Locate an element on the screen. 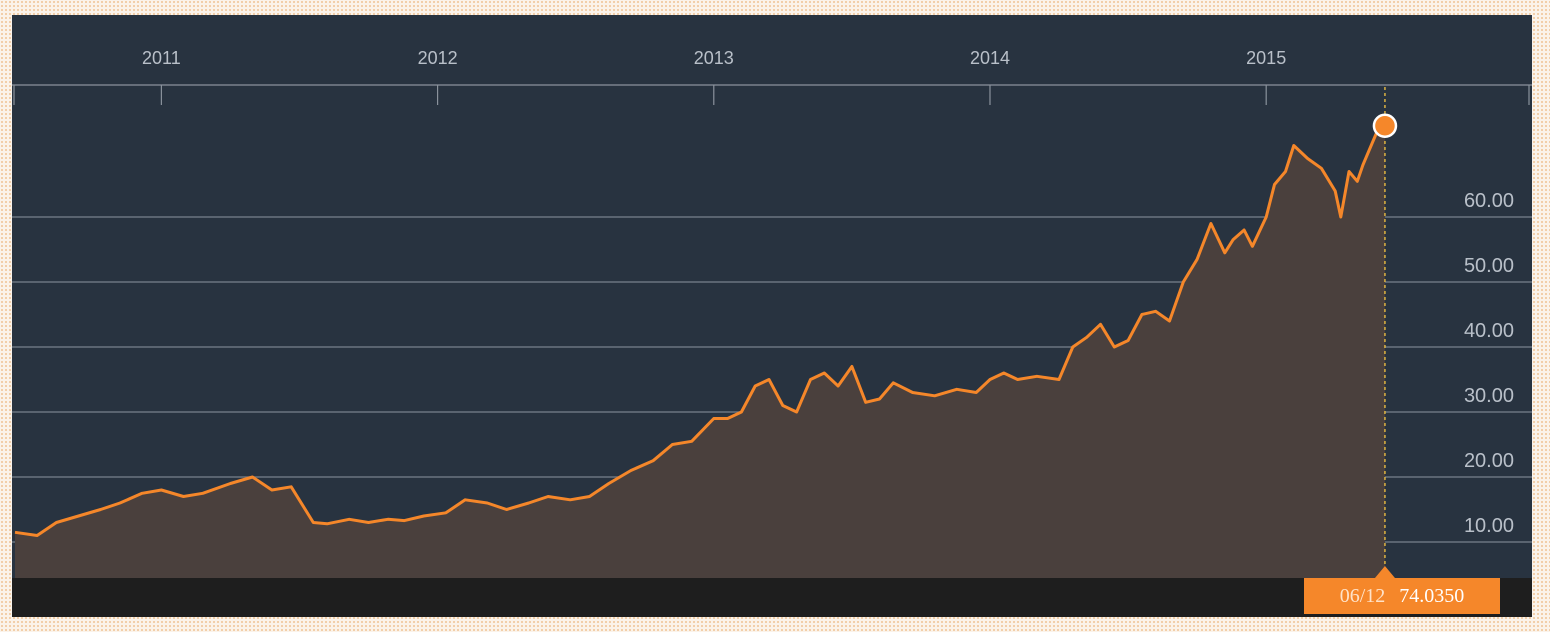  y-tick-label: 30.00 is located at coordinates (1489, 396).